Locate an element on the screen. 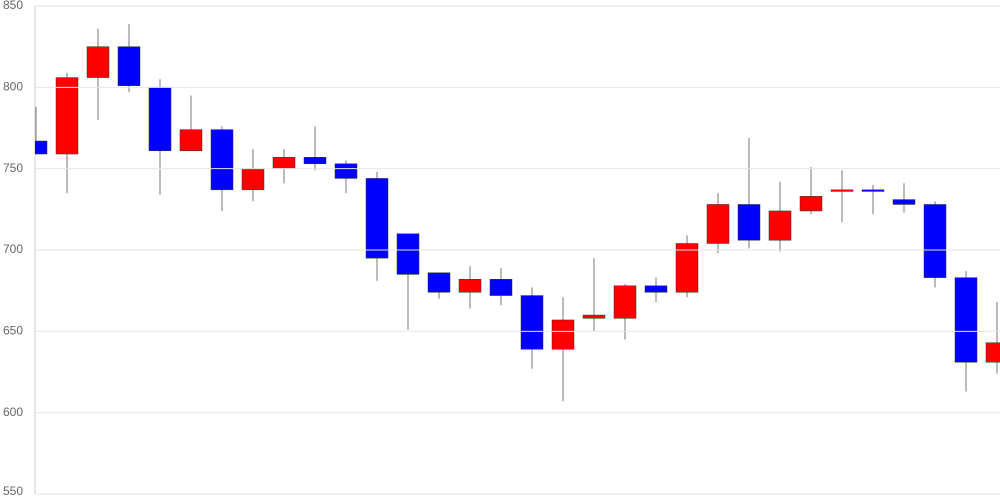 The image size is (1000, 500). y-tick-label: 650 is located at coordinates (13, 331).